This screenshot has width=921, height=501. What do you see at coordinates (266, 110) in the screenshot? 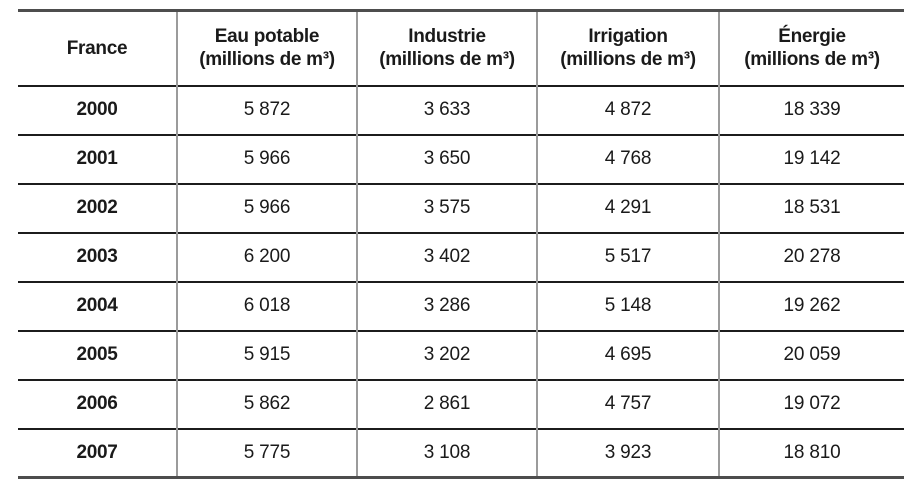
I see `value-cell: 5 872` at bounding box center [266, 110].